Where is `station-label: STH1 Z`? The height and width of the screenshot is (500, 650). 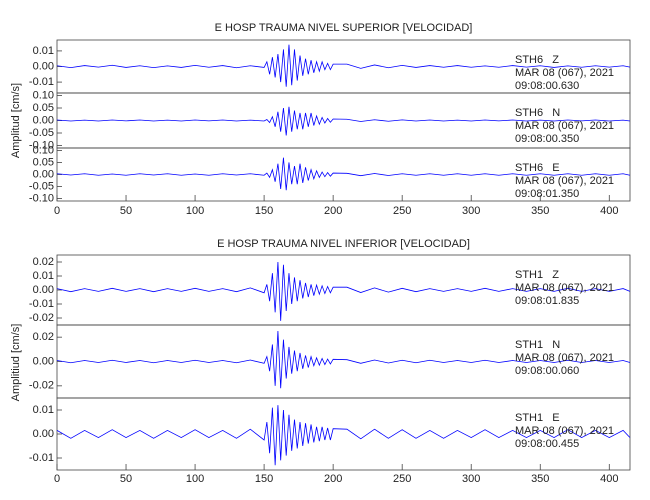
station-label: STH1 Z is located at coordinates (537, 275).